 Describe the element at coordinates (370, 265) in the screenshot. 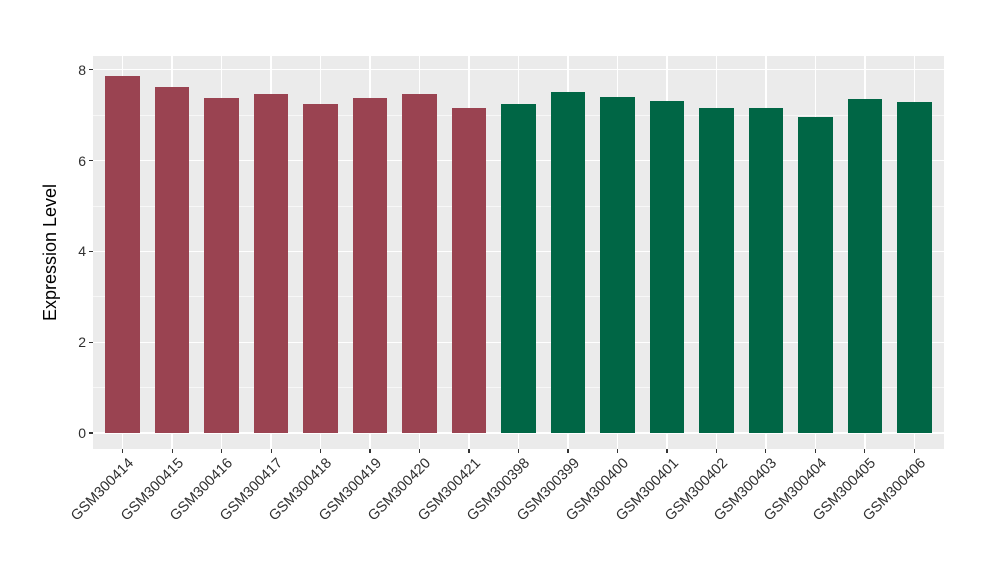

I see `bar-GSM300419` at that location.